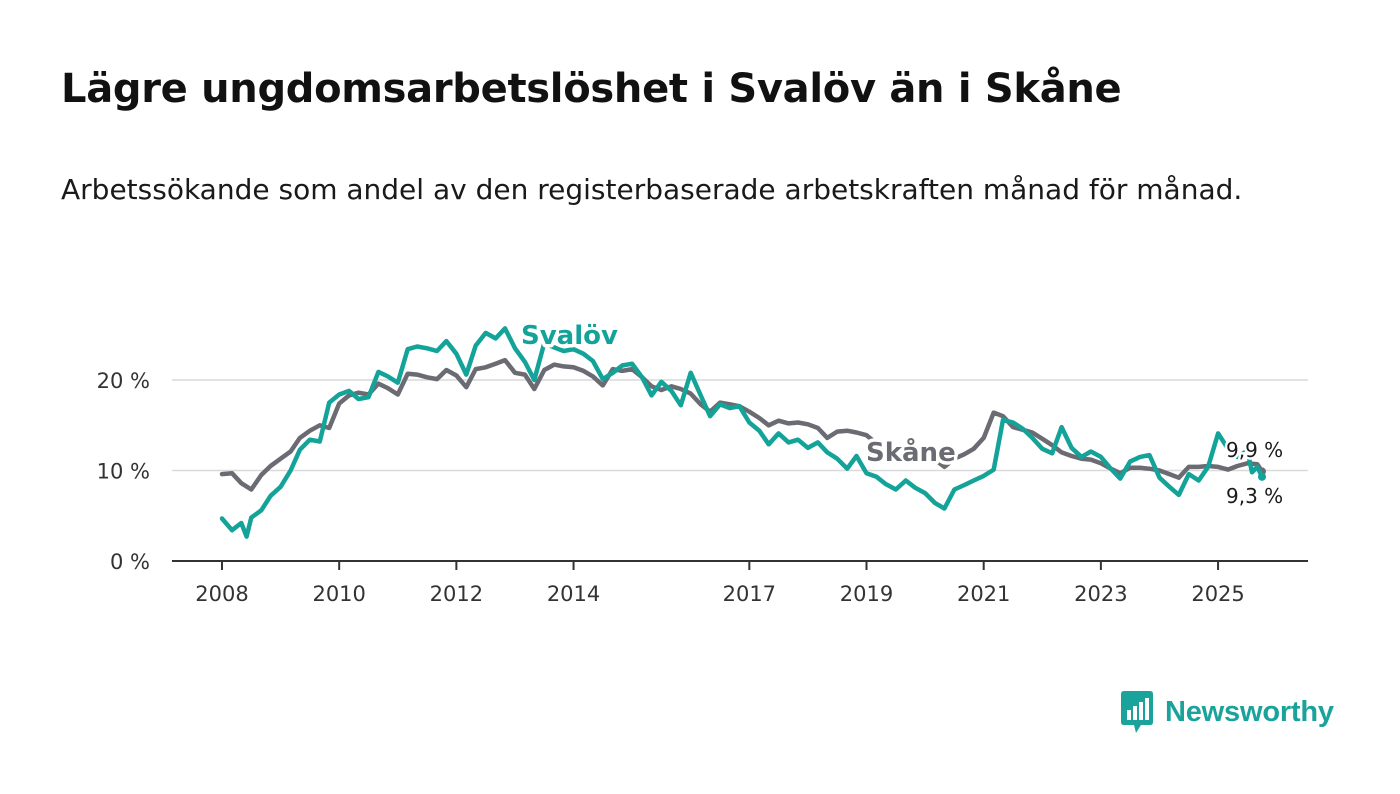 The height and width of the screenshot is (794, 1400). What do you see at coordinates (1262, 476) in the screenshot?
I see `series-line-svalv-end-dot` at bounding box center [1262, 476].